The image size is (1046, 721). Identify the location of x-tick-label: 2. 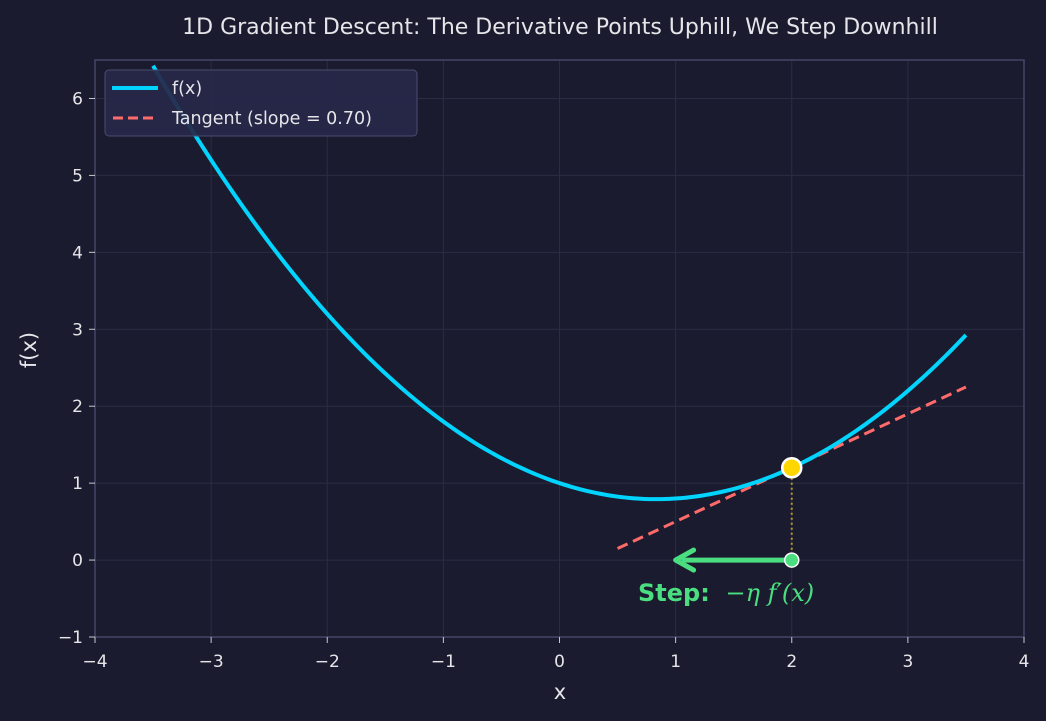
(791, 662).